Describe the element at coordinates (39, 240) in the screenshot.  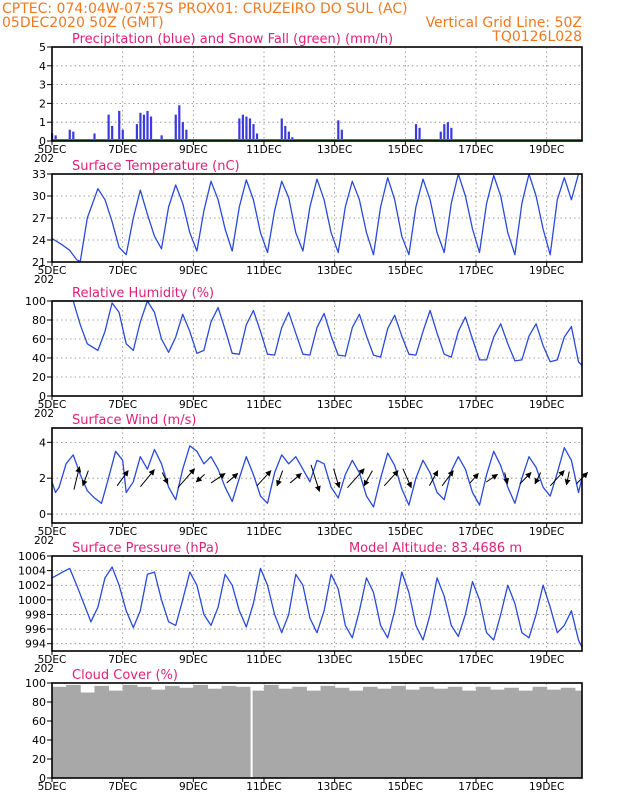
I see `y-tick-label: 24` at that location.